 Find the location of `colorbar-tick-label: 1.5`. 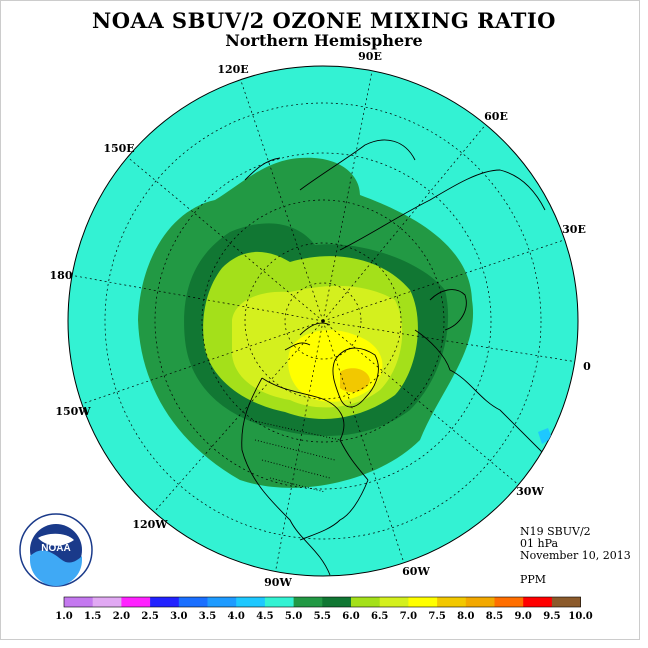

colorbar-tick-label: 1.5 is located at coordinates (92, 616).